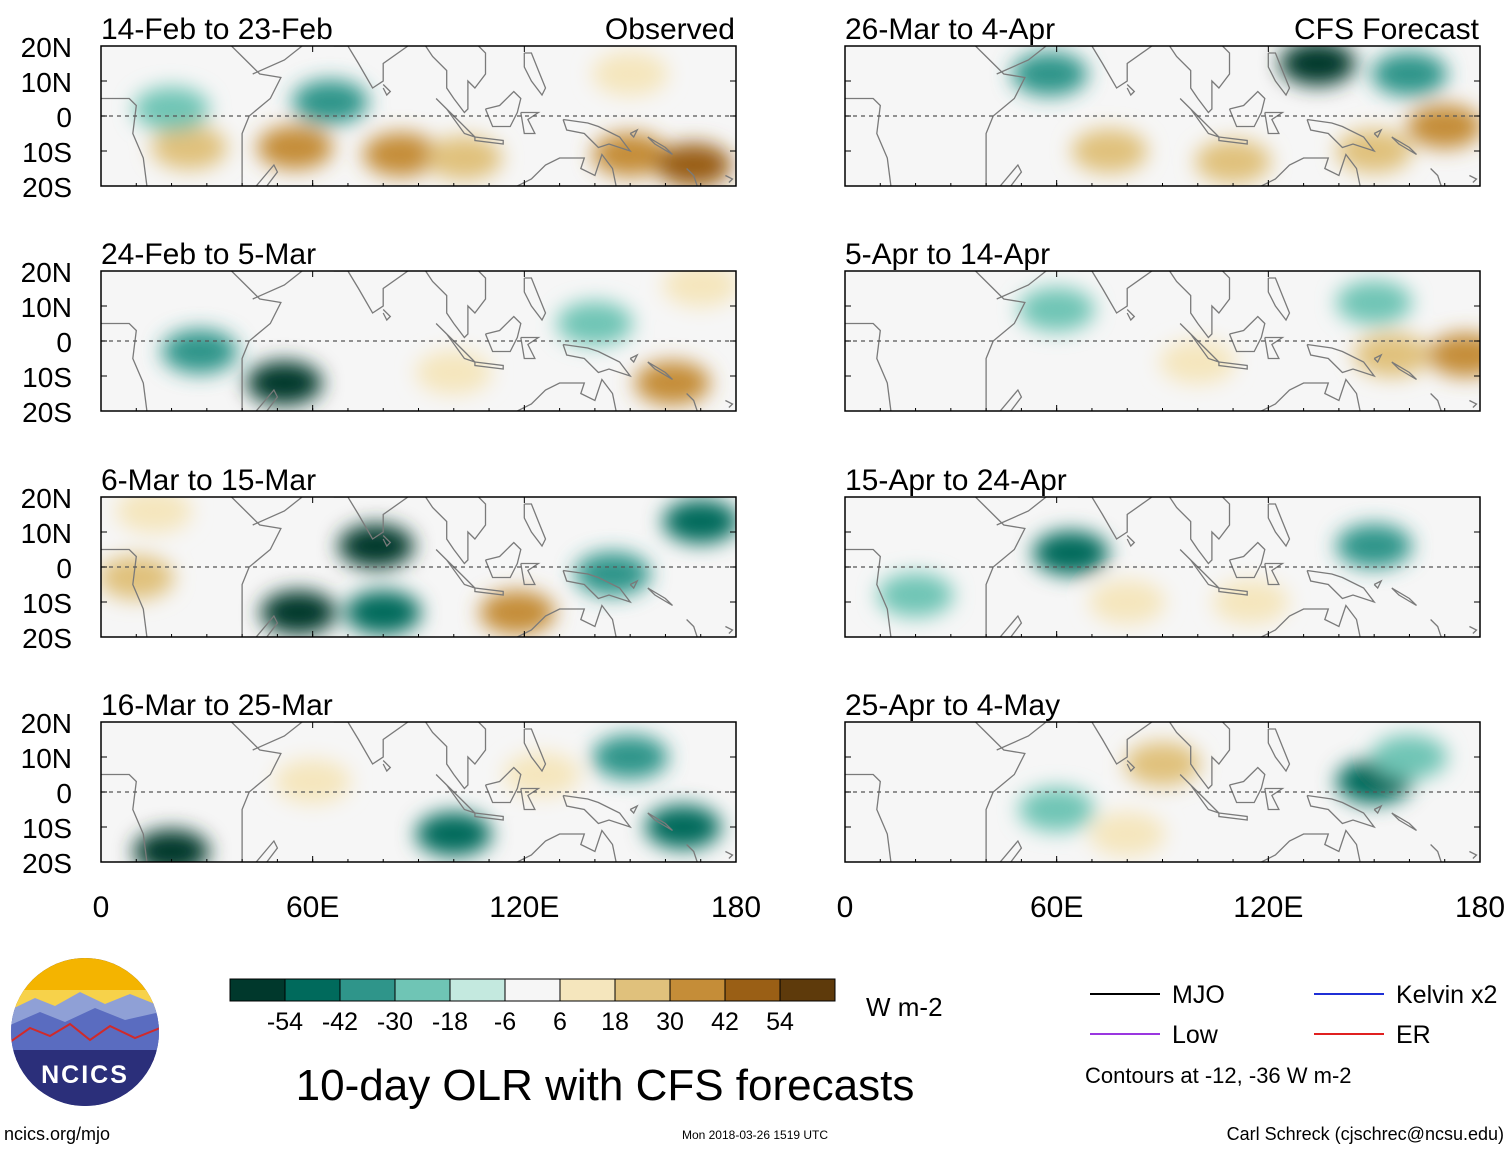 This screenshot has width=1510, height=1149. I want to click on colorbar-tick-label: -54, so click(285, 1022).